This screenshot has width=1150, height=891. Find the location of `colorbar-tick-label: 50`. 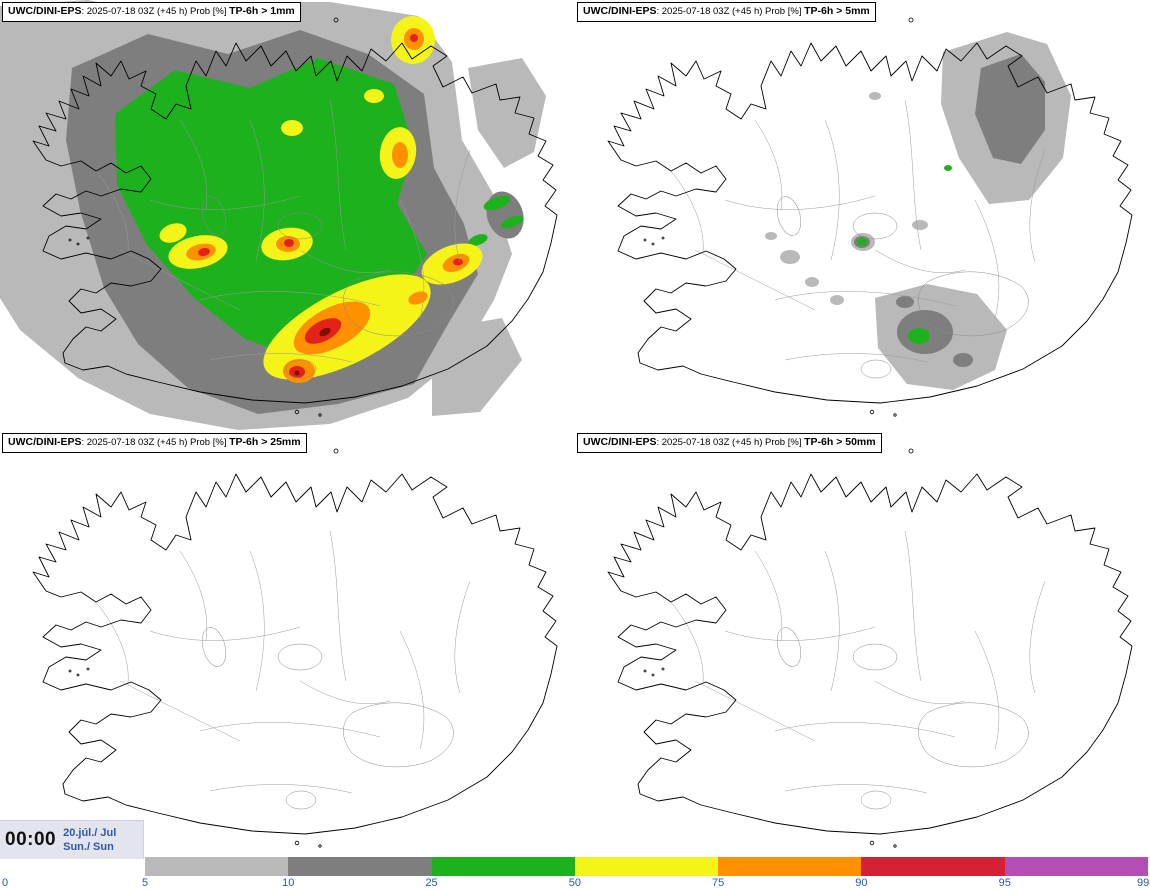

colorbar-tick-label: 50 is located at coordinates (574, 883).